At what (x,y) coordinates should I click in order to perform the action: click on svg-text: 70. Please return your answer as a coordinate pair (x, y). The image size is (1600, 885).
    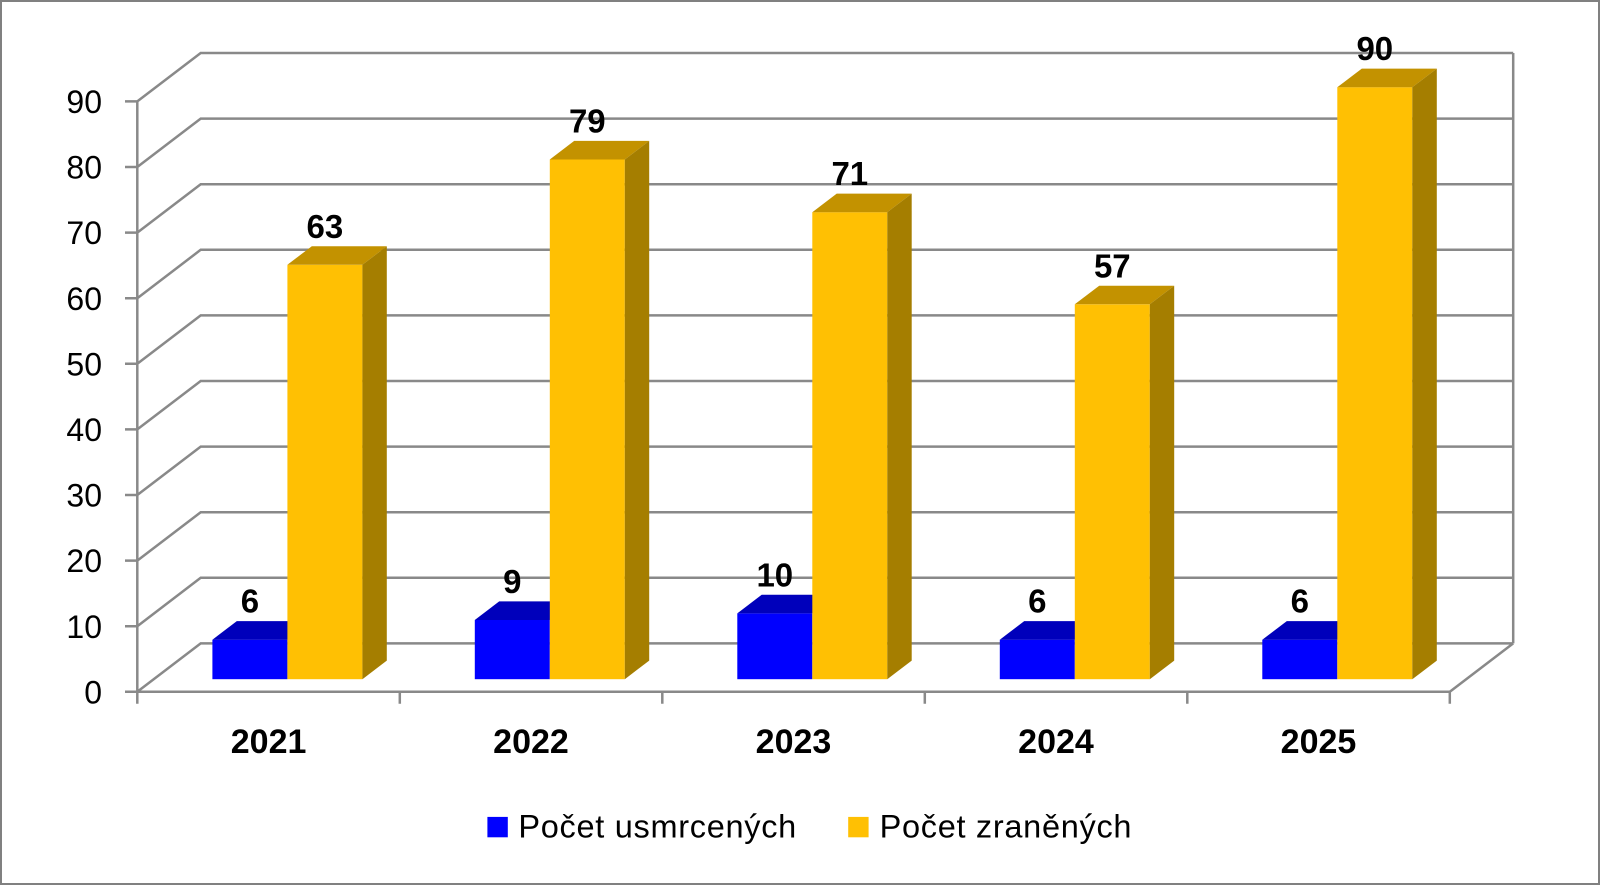
    Looking at the image, I should click on (84, 233).